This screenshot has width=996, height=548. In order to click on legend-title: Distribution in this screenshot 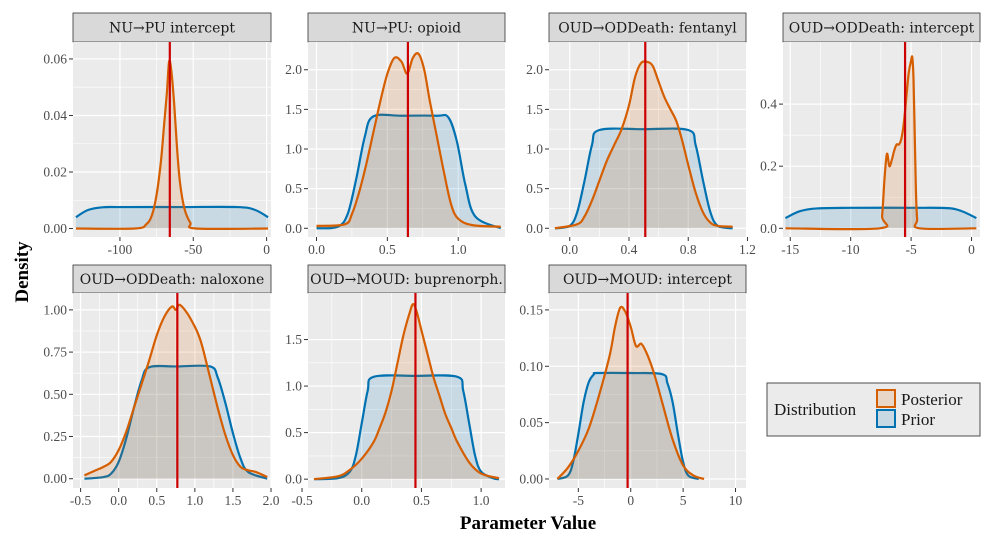, I will do `click(815, 409)`.